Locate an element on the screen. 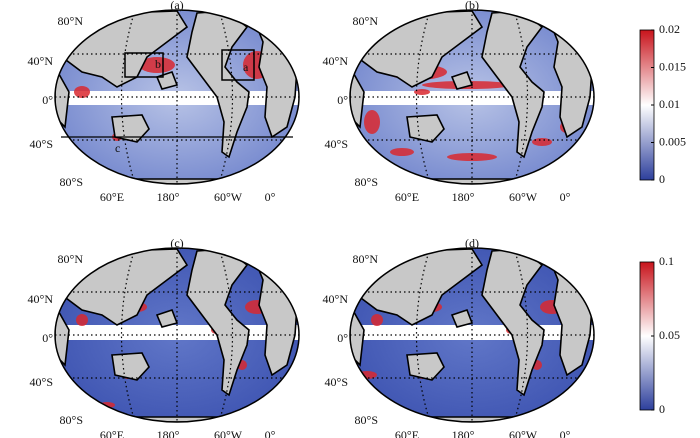  region-label: b is located at coordinates (158, 64).